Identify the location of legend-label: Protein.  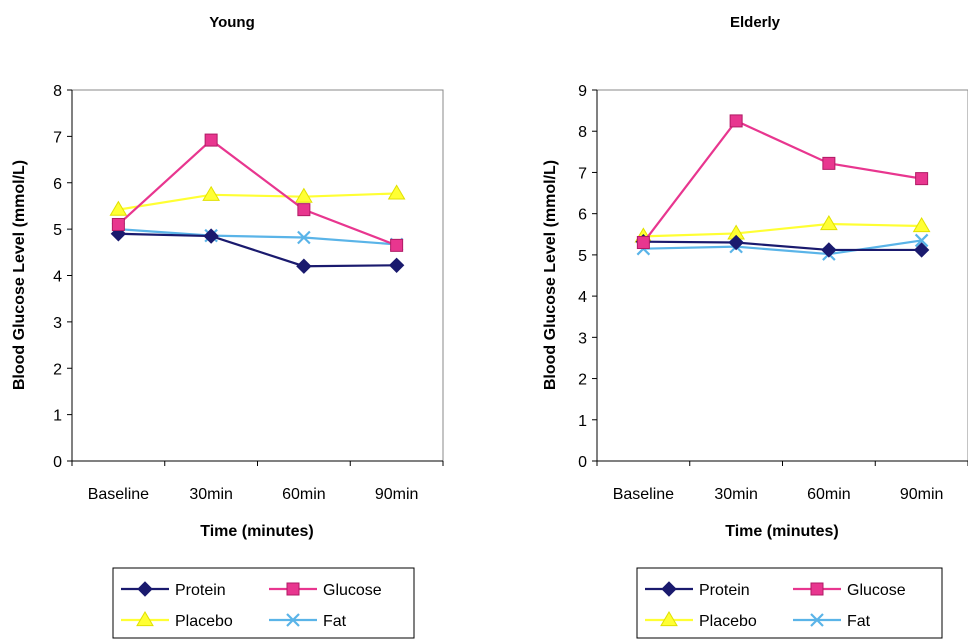
(200, 590).